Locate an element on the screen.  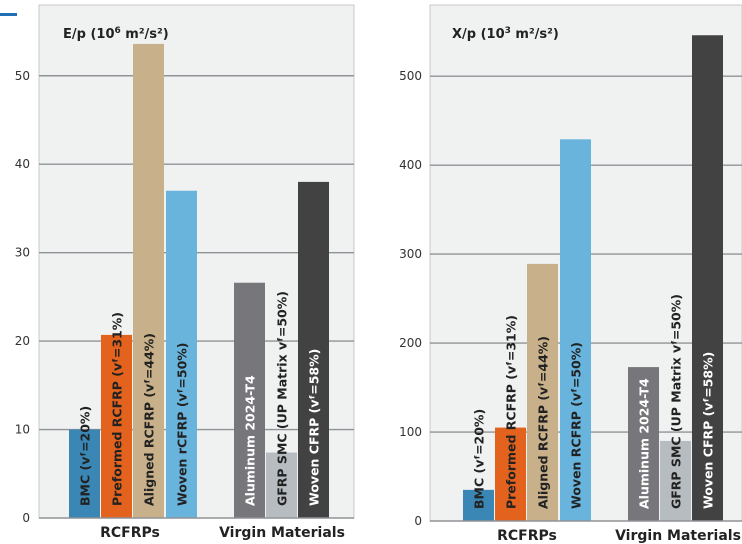
chart-1-bar-label: Woven rCFRP (vᶠ=50%) is located at coordinates (182, 424).